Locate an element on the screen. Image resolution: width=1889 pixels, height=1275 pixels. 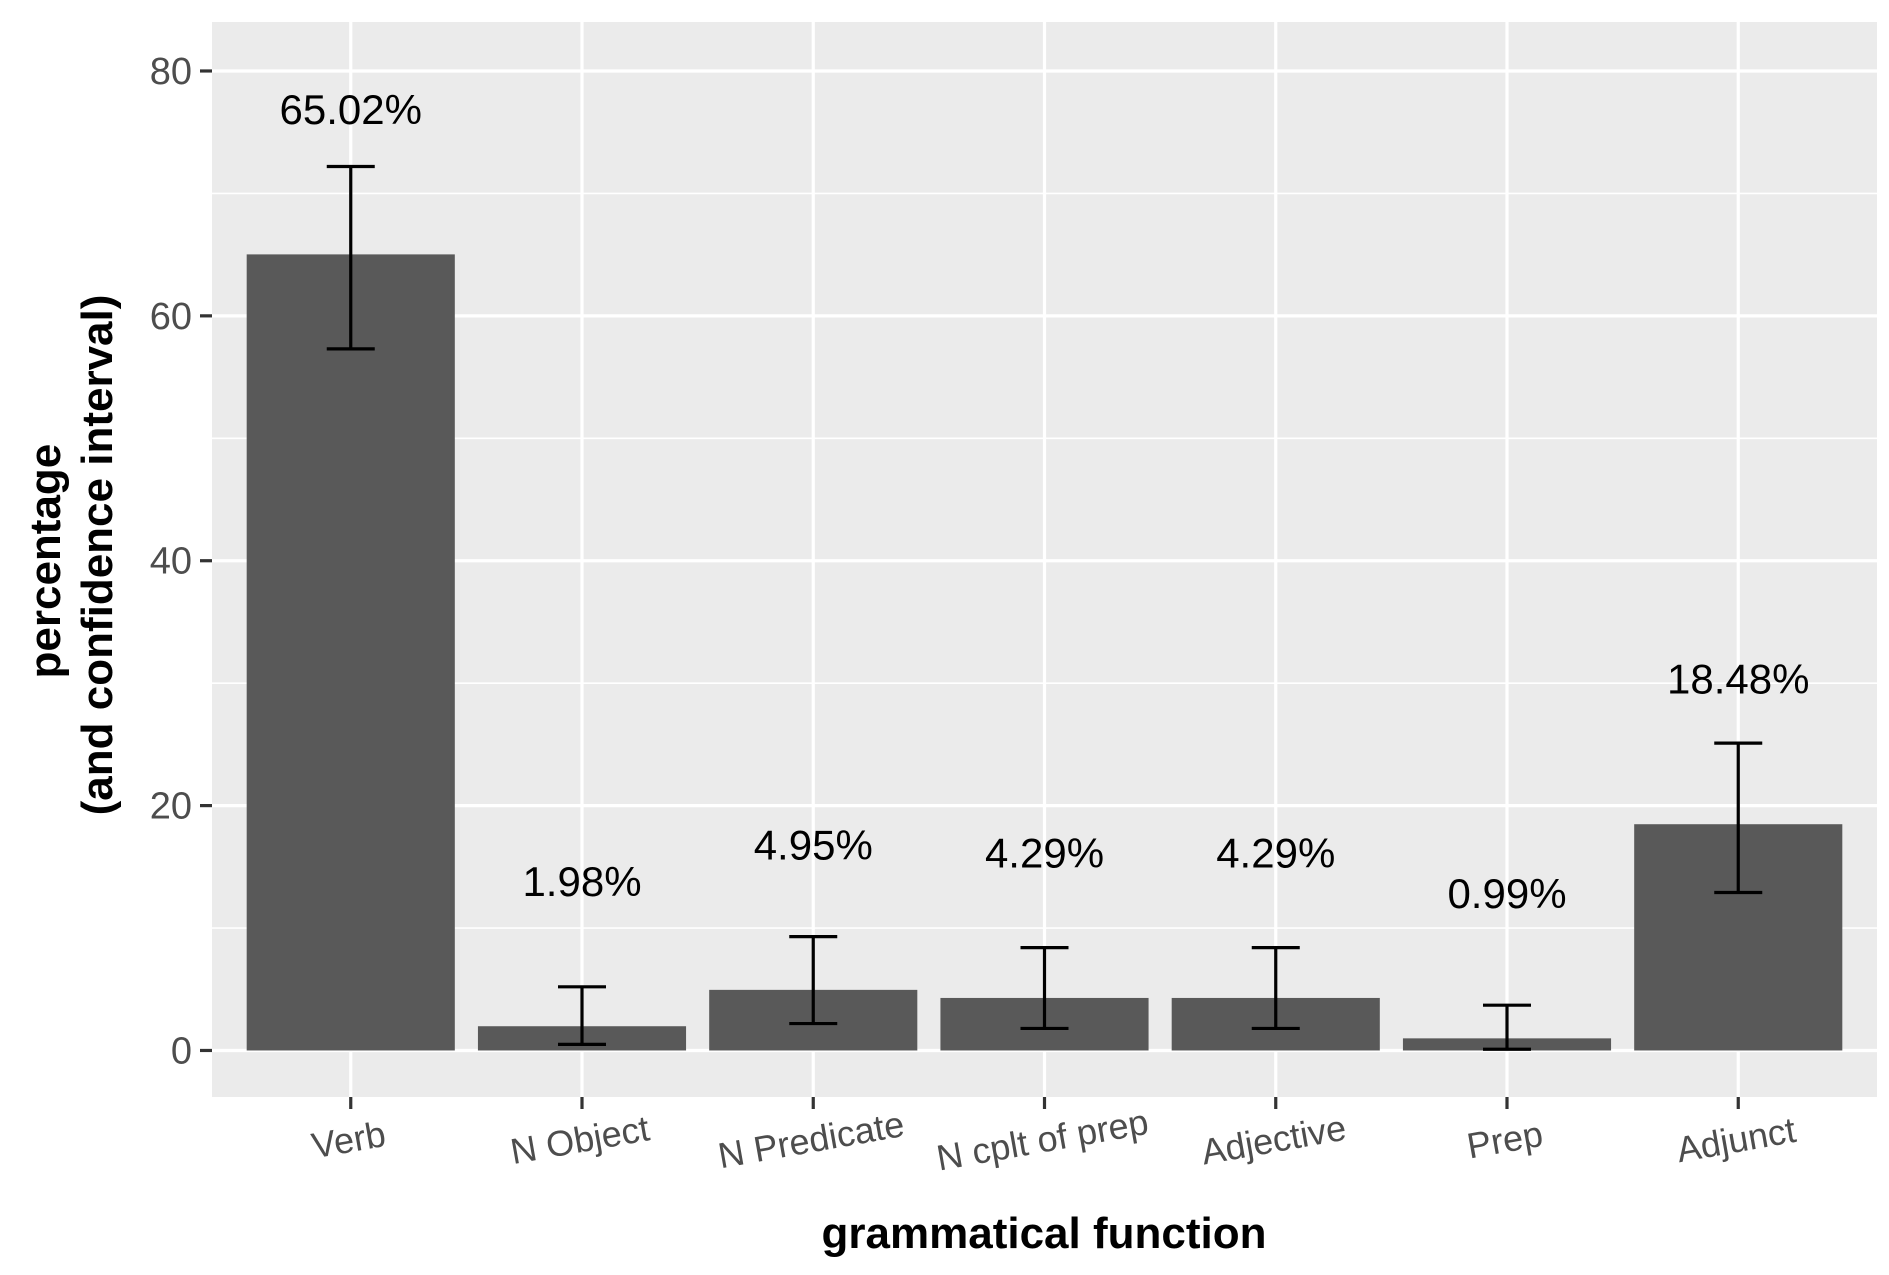
bar-verb is located at coordinates (350, 652).